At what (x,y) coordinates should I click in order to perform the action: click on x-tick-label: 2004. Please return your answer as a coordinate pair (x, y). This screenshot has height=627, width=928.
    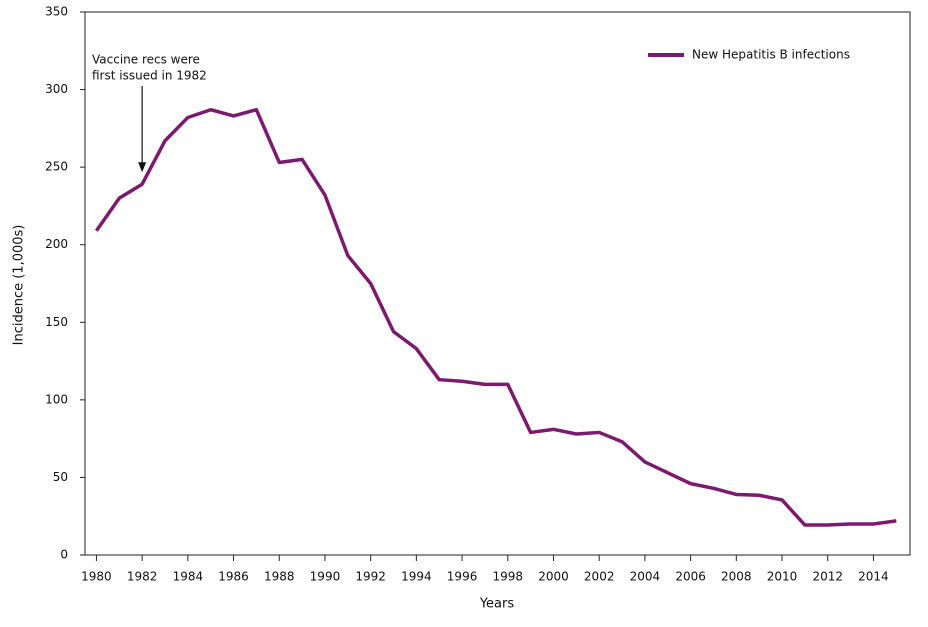
    Looking at the image, I should click on (645, 577).